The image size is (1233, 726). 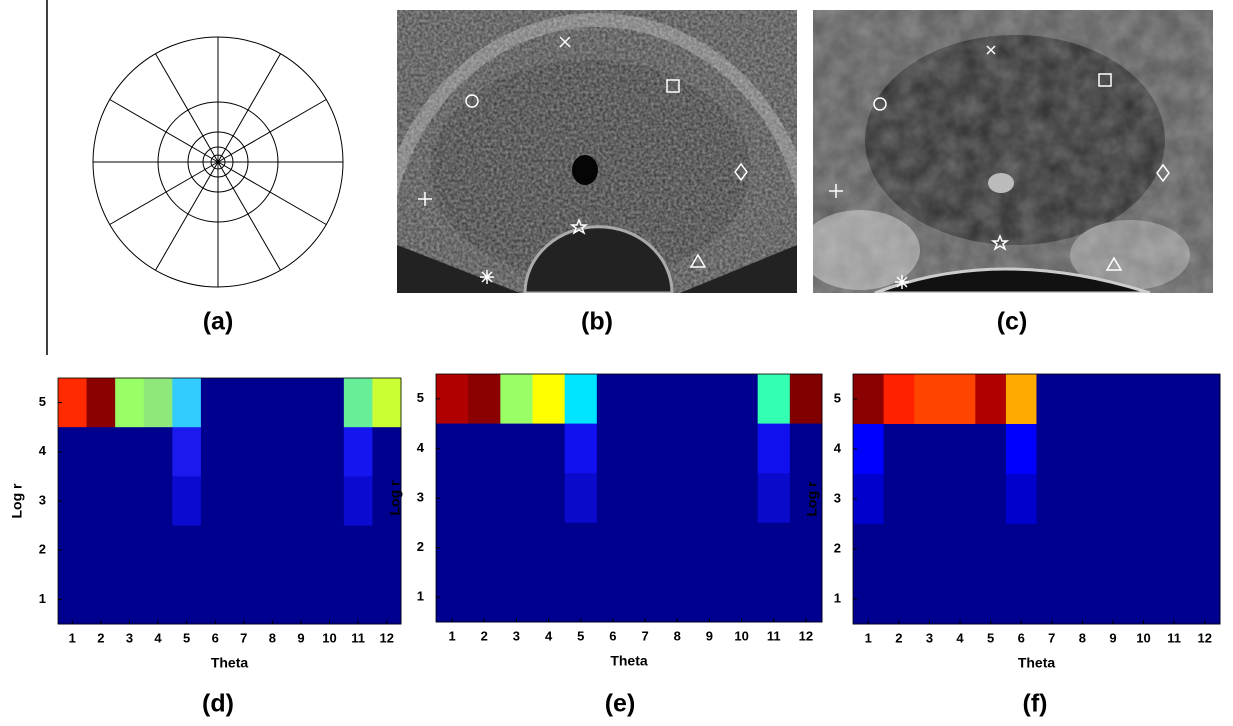 What do you see at coordinates (484, 635) in the screenshot?
I see `x-tick-label: 2` at bounding box center [484, 635].